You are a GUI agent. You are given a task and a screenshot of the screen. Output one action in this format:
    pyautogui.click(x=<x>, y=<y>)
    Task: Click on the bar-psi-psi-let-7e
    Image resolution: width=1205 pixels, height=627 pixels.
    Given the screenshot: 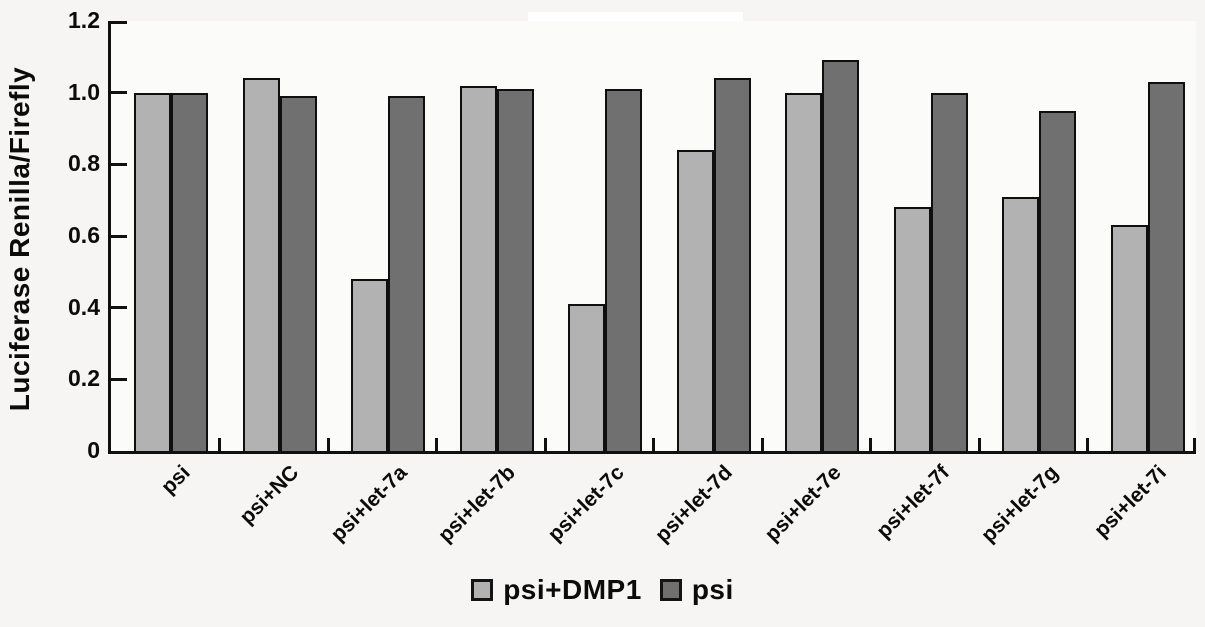 What is the action you would take?
    pyautogui.click(x=841, y=255)
    